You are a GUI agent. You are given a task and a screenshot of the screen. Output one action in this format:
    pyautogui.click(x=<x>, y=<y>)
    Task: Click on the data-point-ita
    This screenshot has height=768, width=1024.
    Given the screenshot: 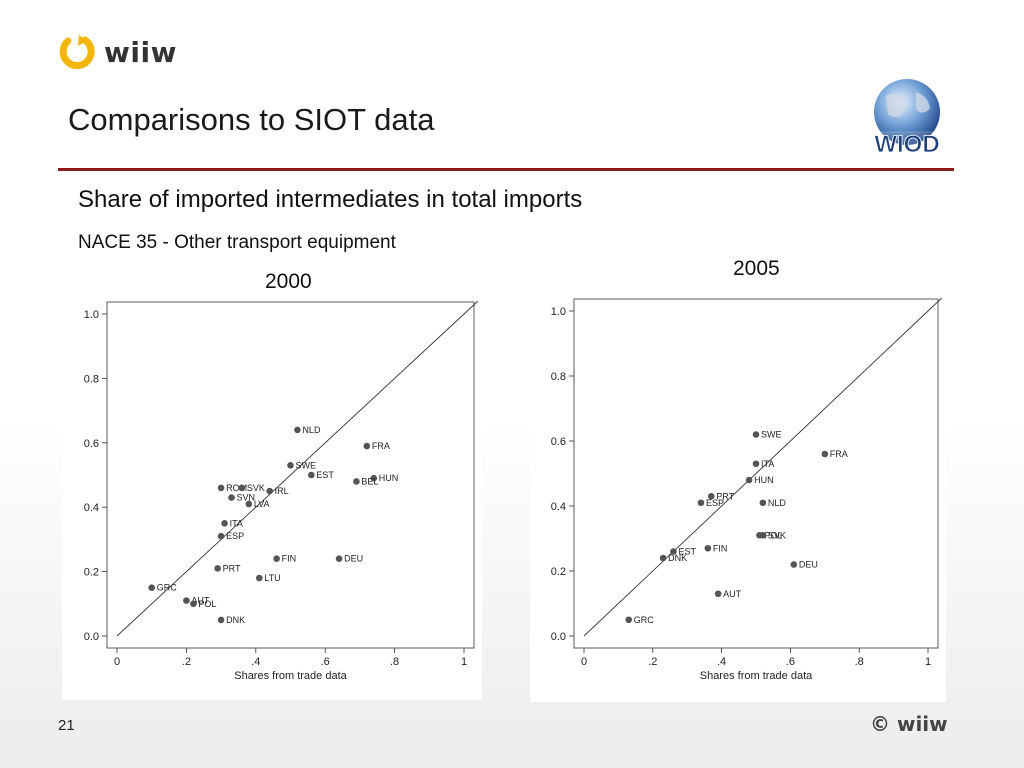 What is the action you would take?
    pyautogui.click(x=224, y=523)
    